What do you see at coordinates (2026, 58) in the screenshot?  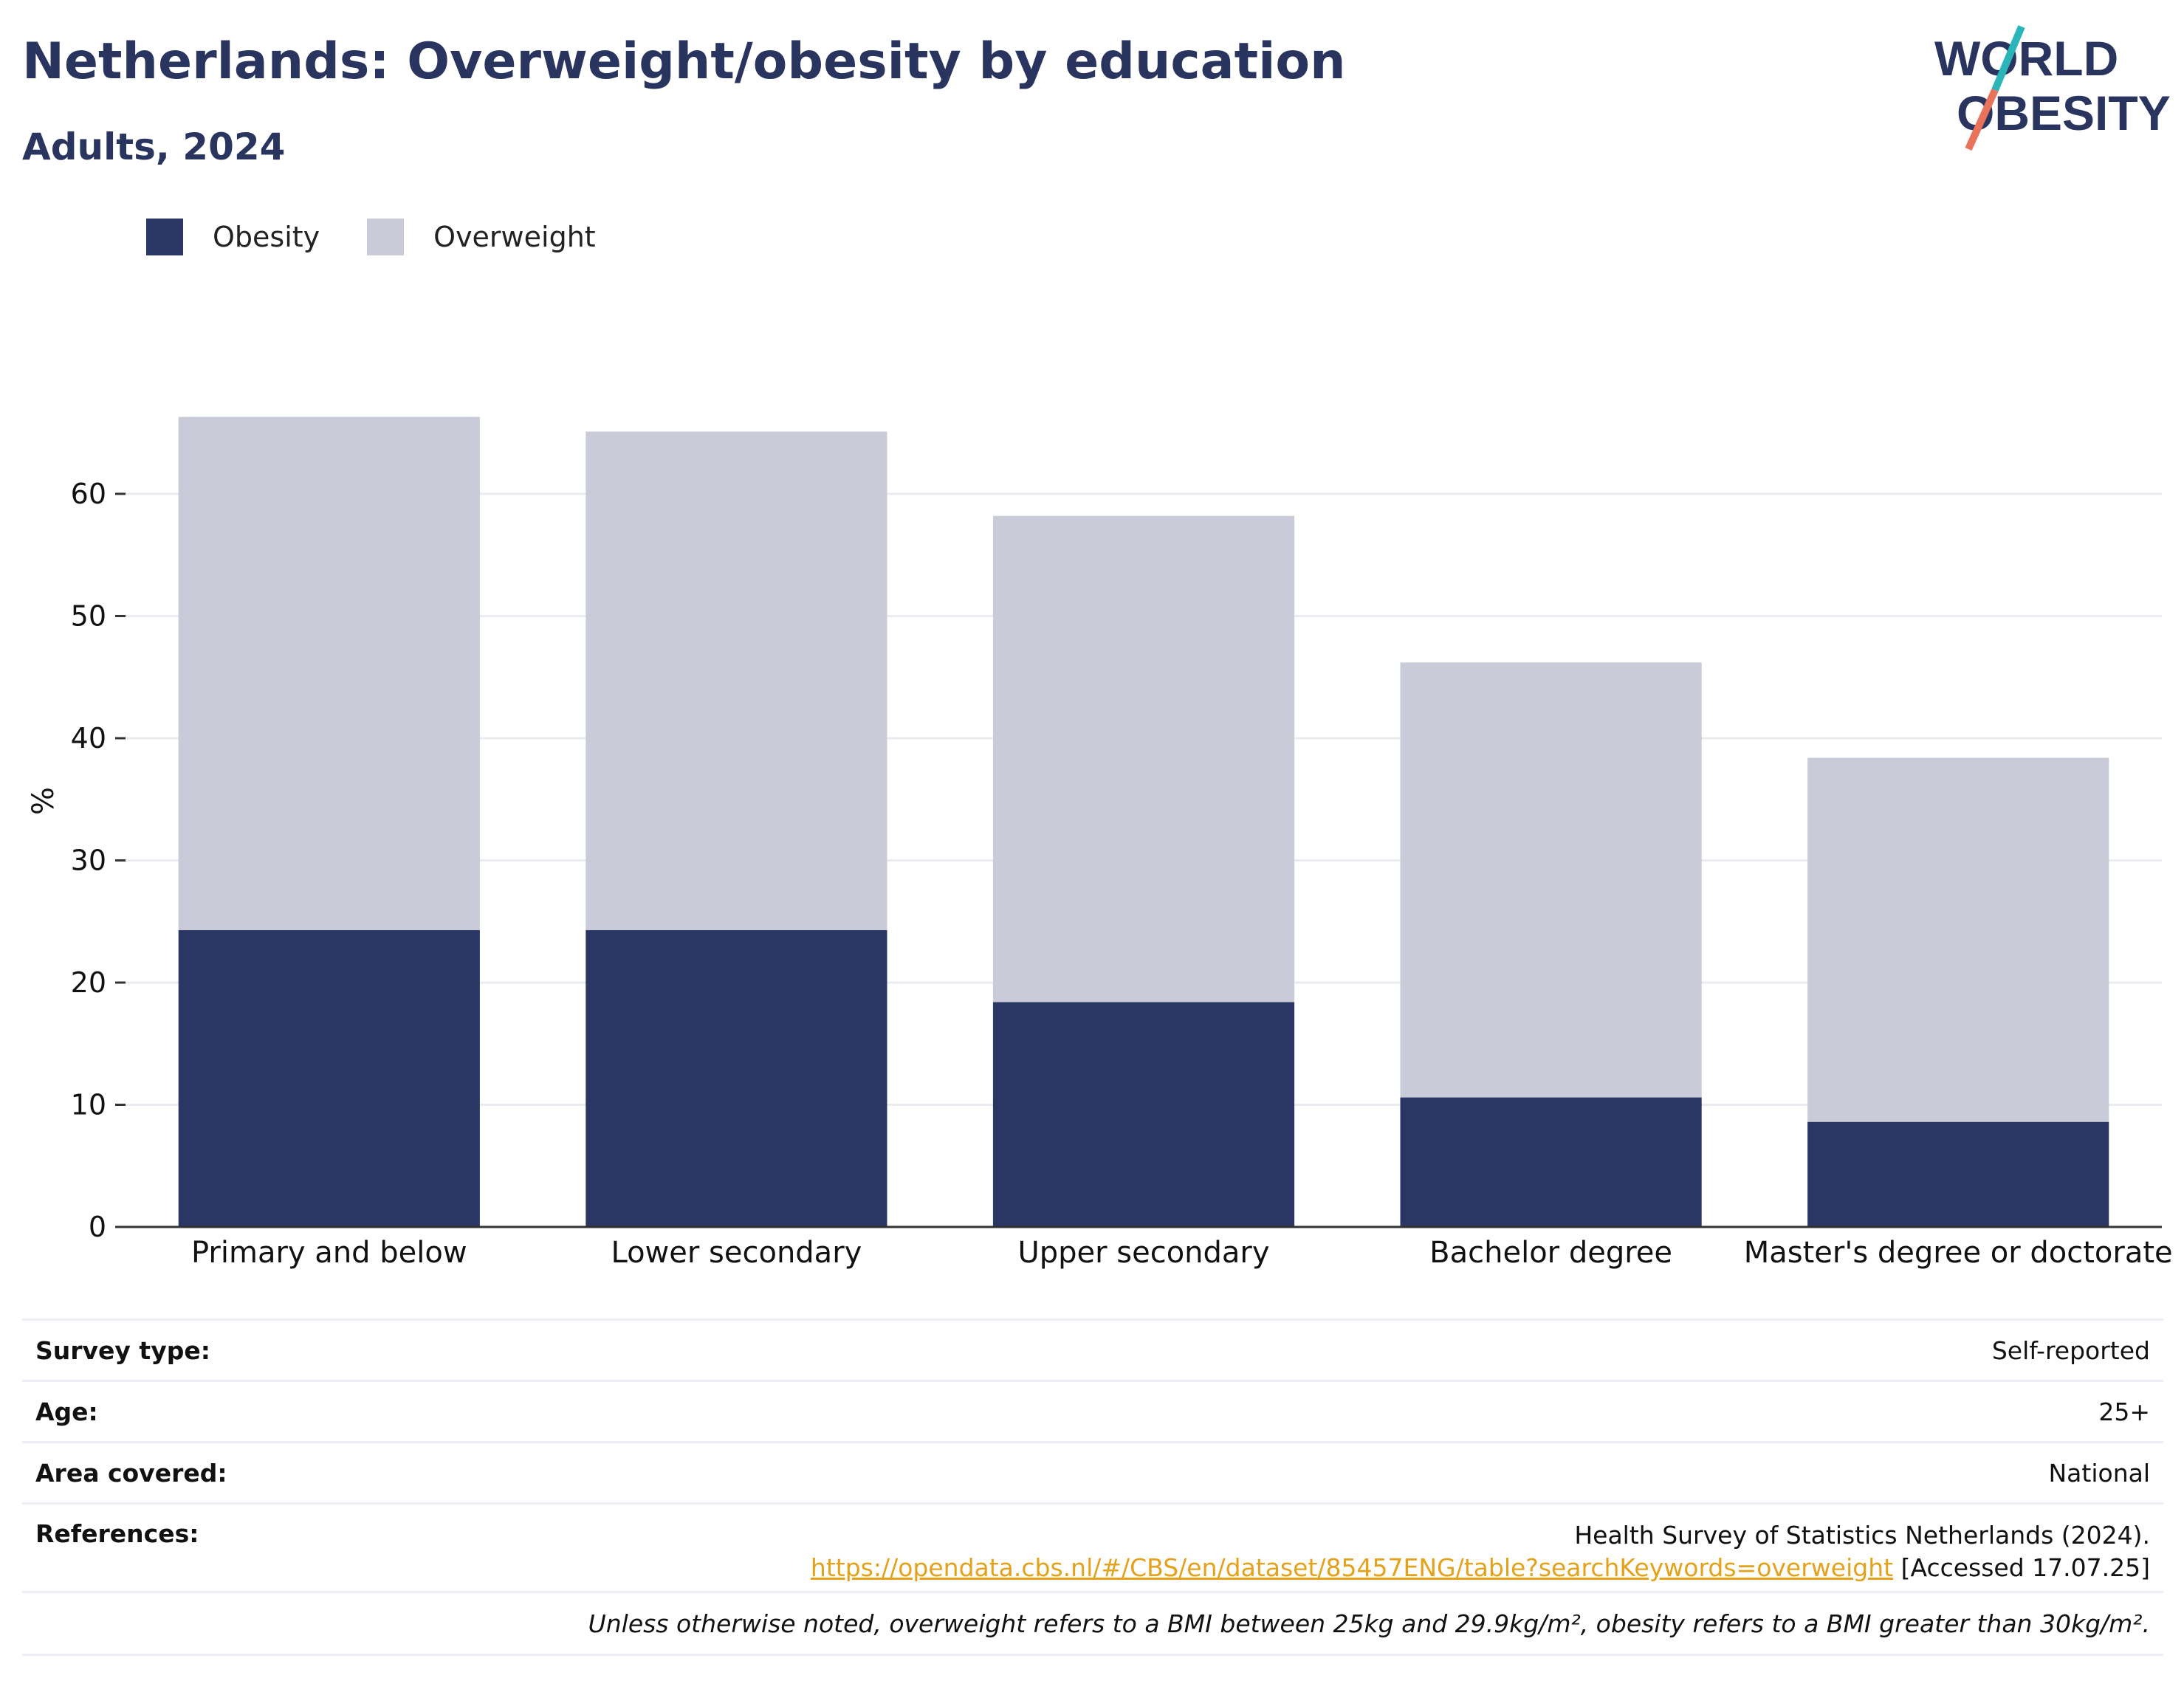 I see `logo-line-1: WORLD` at bounding box center [2026, 58].